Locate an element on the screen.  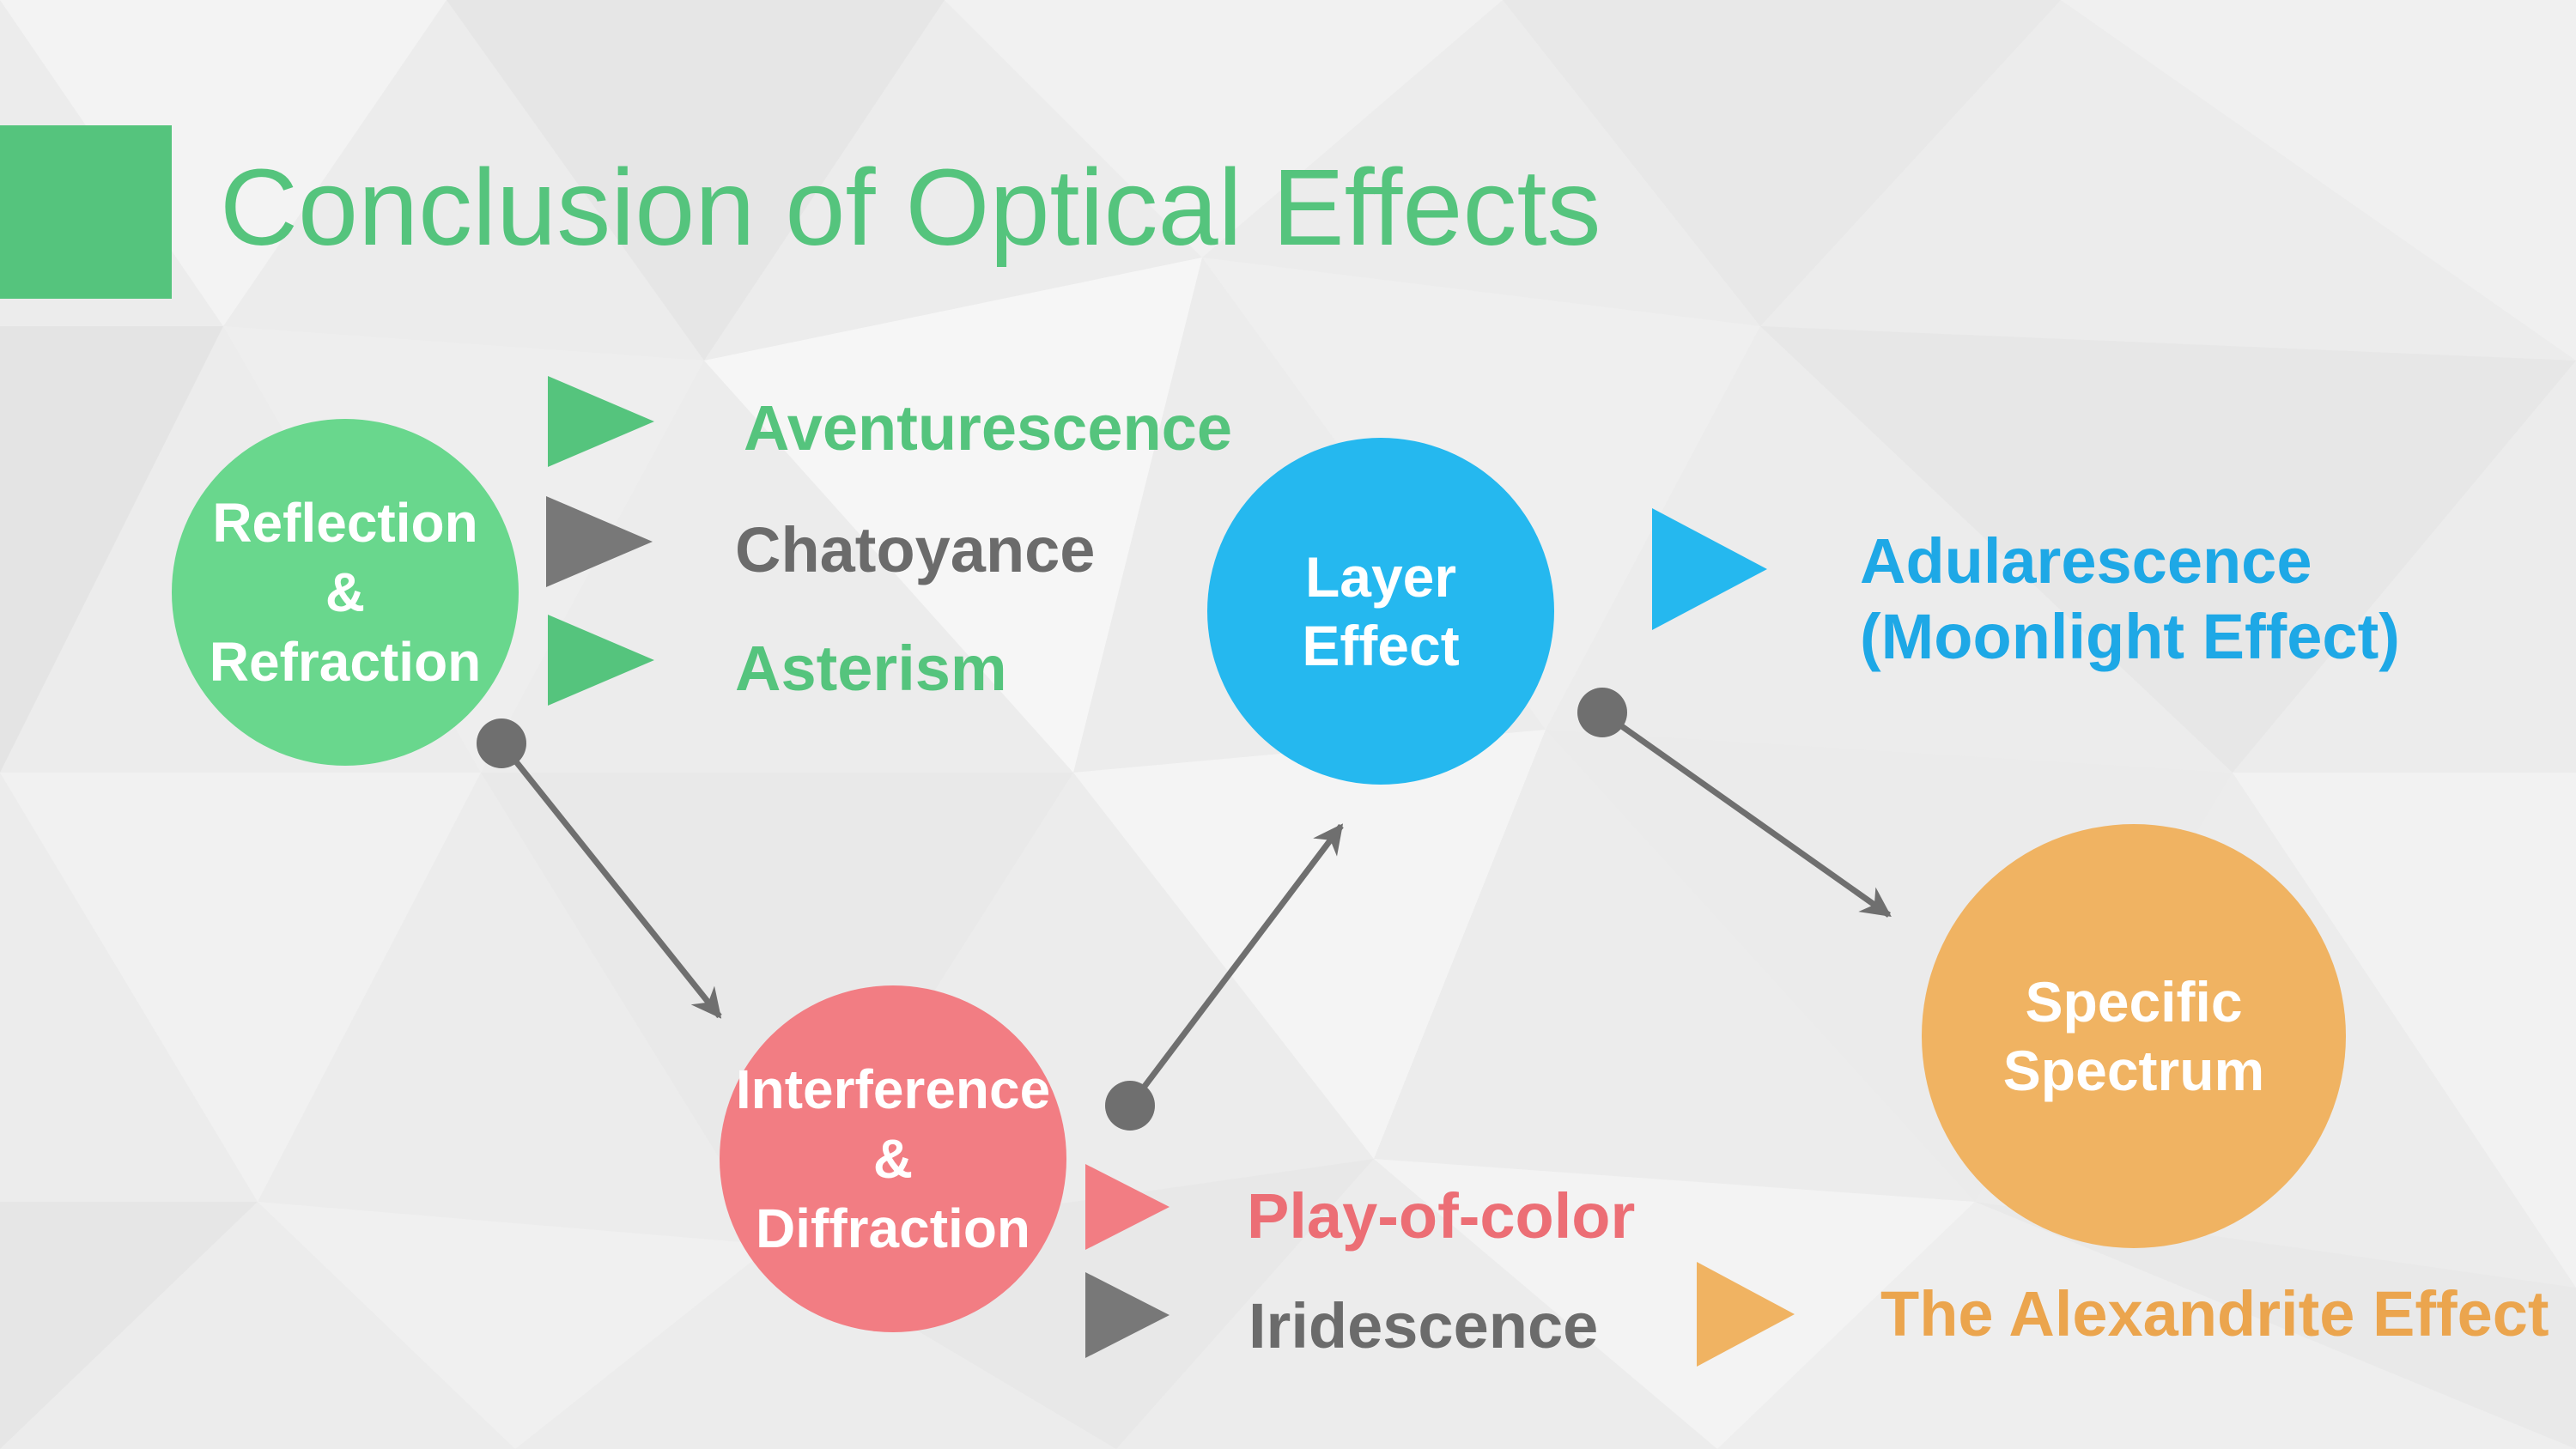
effect-chatoyance: Chatoyance is located at coordinates (915, 549).